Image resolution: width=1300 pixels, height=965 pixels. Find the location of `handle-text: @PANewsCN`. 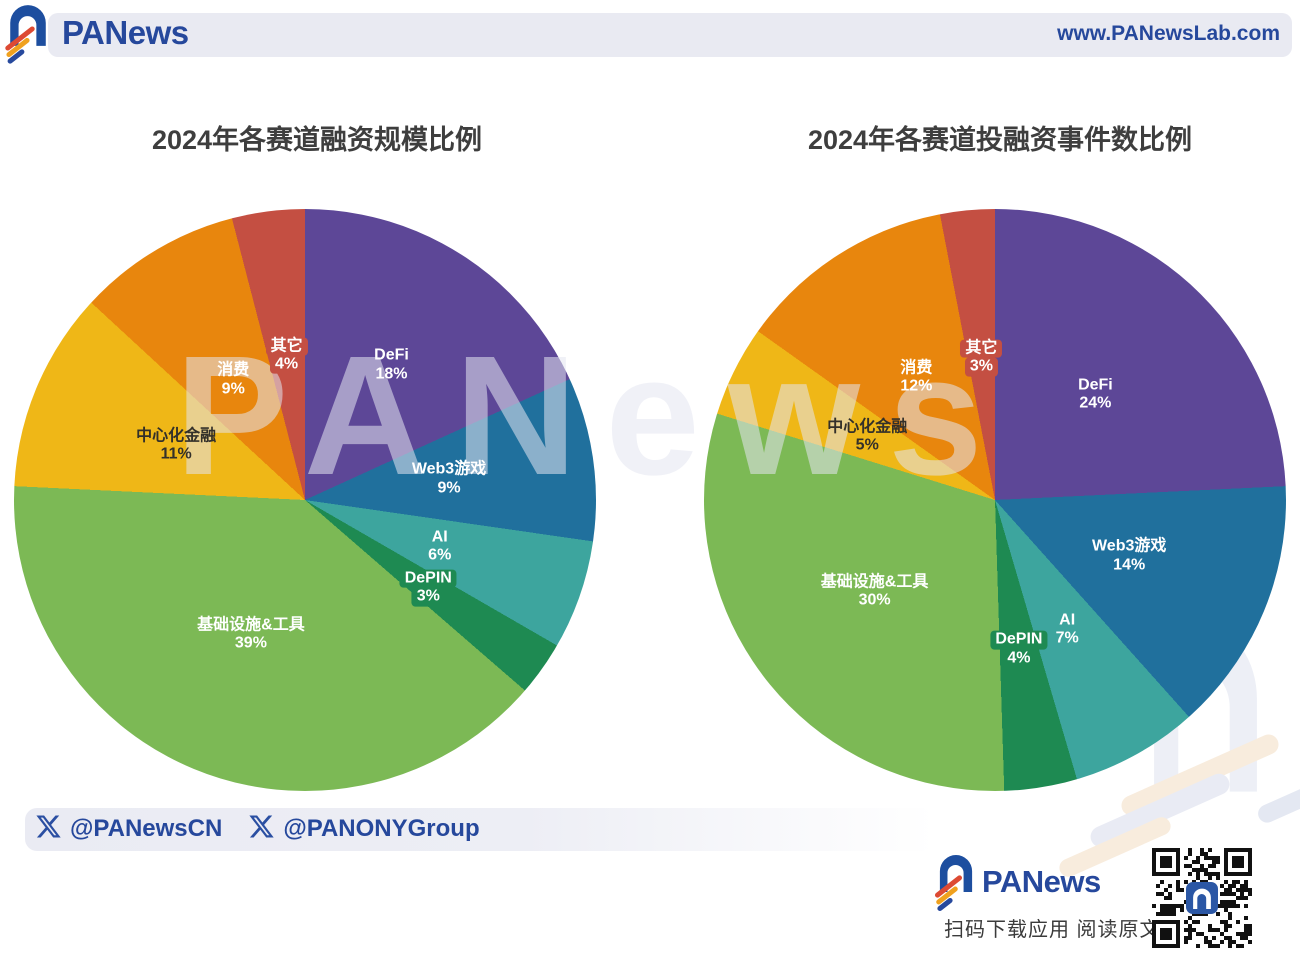

handle-text: @PANewsCN is located at coordinates (146, 828).